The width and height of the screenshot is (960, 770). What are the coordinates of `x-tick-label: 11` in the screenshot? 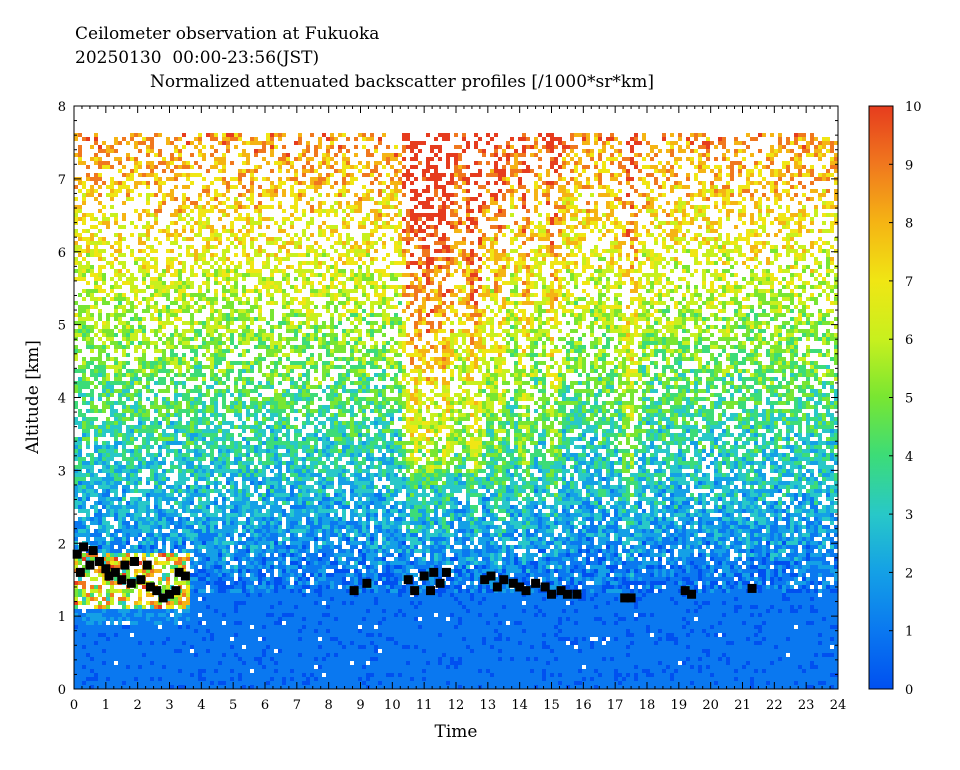 It's located at (424, 705).